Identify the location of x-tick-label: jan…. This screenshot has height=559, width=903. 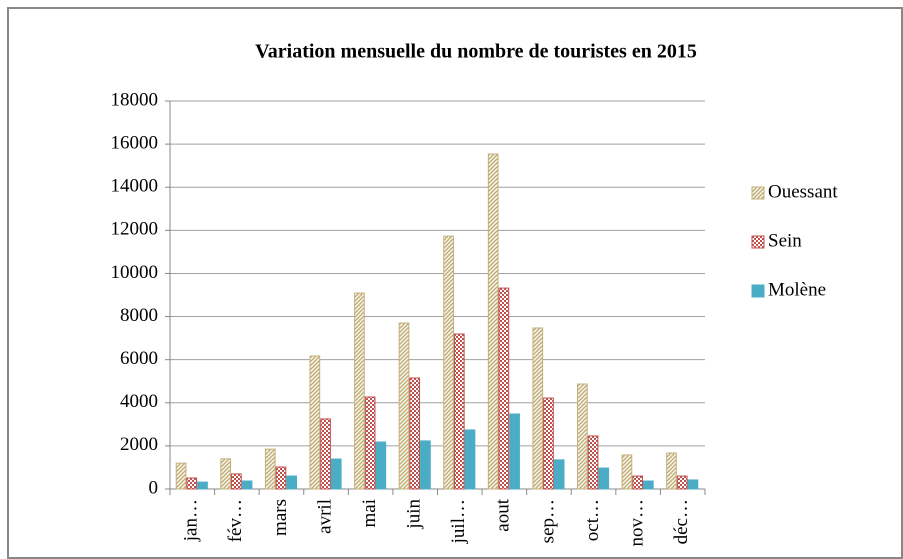
(191, 520).